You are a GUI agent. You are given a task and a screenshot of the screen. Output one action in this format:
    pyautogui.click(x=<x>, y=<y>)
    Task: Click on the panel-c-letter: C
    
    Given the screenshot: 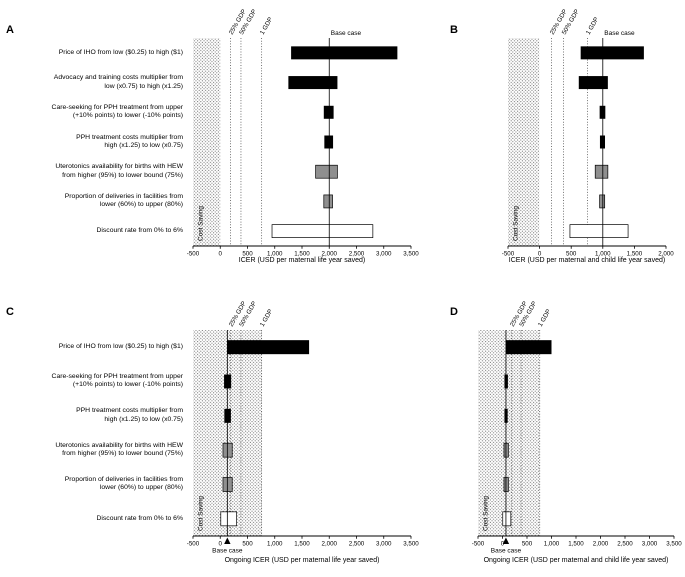 What is the action you would take?
    pyautogui.click(x=10, y=312)
    